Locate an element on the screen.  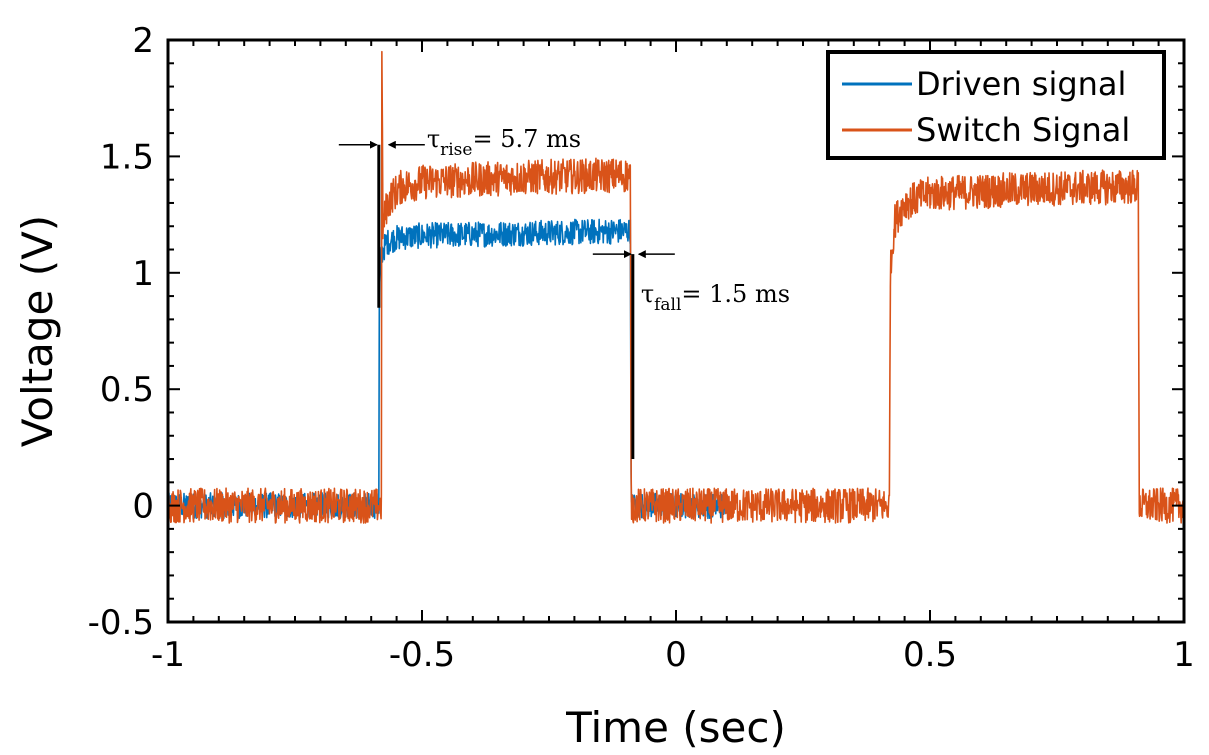
x-tick-label: 0.5 is located at coordinates (930, 655).